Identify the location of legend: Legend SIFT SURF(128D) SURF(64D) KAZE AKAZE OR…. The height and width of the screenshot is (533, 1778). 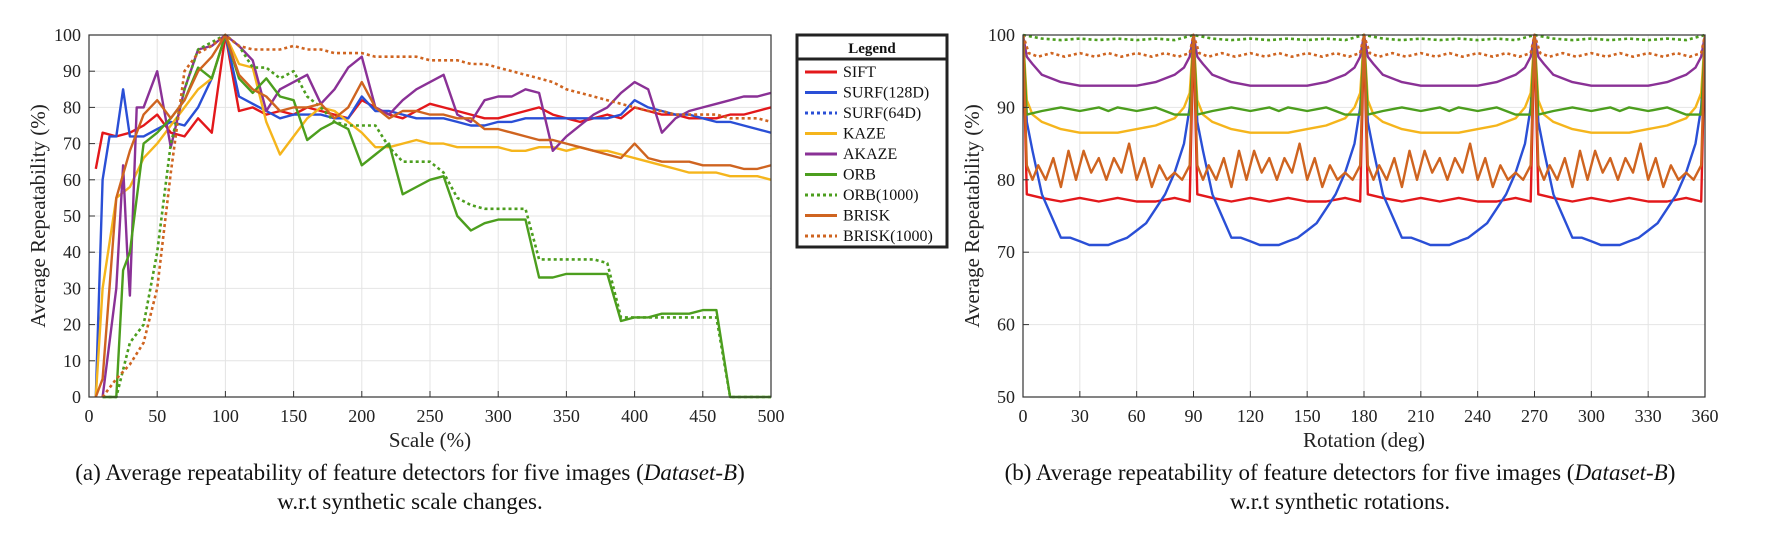
(872, 141).